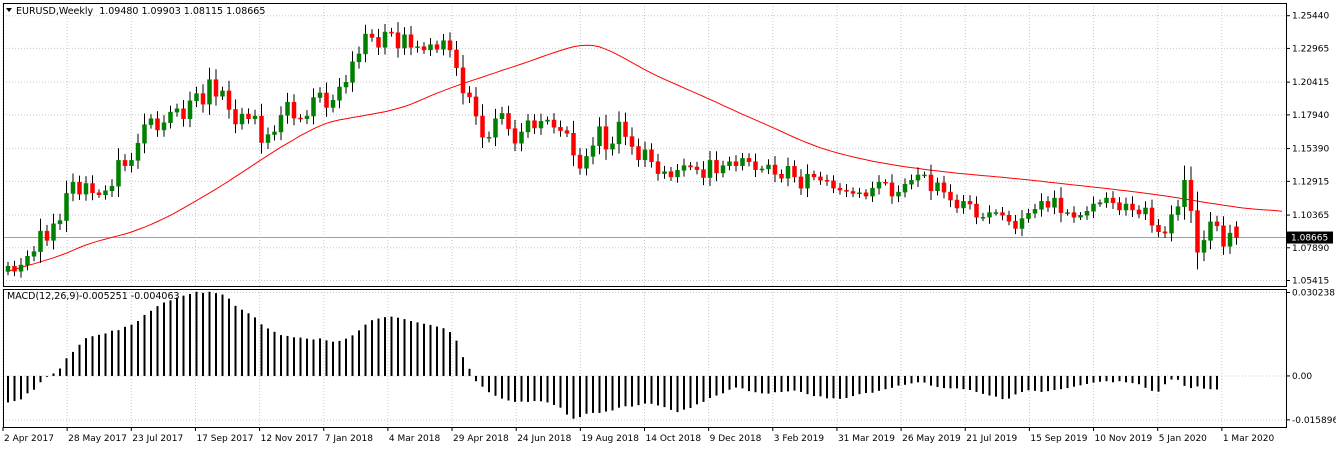 This screenshot has width=1336, height=451. Describe the element at coordinates (9, 10) in the screenshot. I see `dropdown-triangle-icon` at that location.